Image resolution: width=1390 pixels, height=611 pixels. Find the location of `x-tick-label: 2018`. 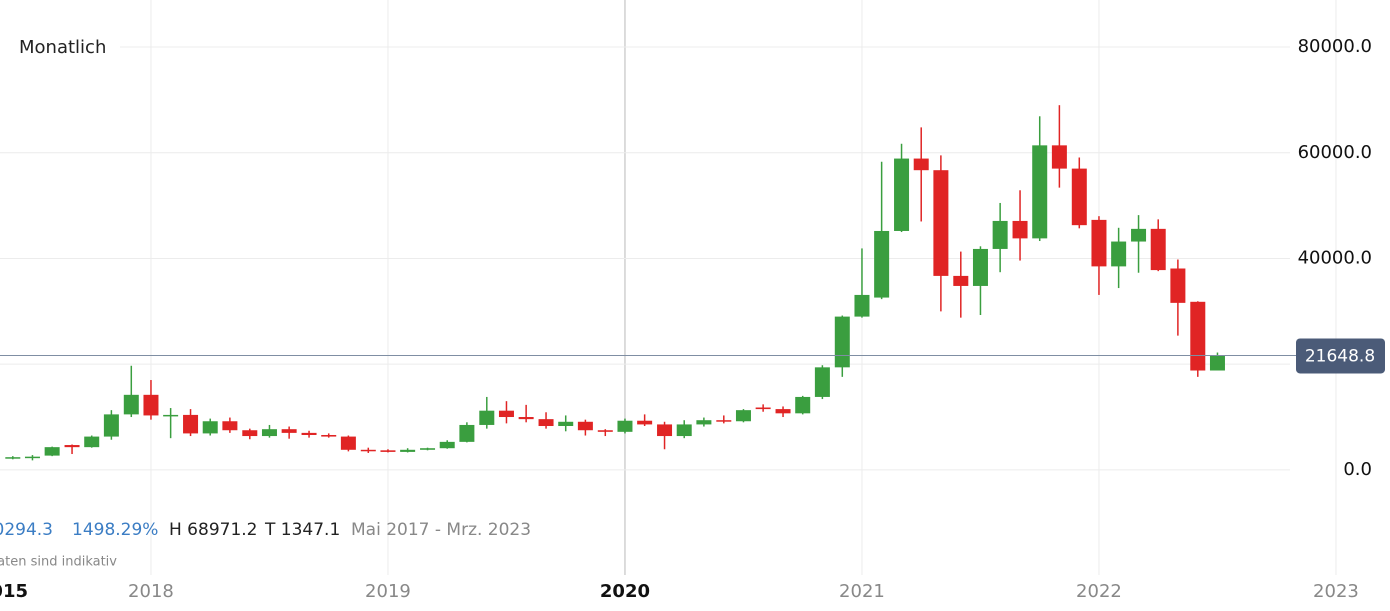

x-tick-label: 2018 is located at coordinates (151, 591).